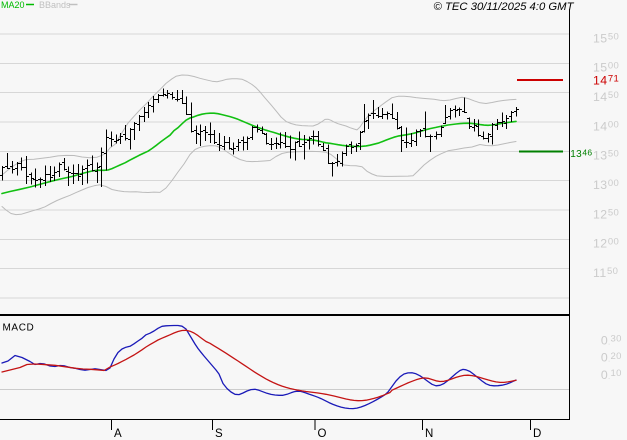  I want to click on svg-text: 1346, so click(581, 153).